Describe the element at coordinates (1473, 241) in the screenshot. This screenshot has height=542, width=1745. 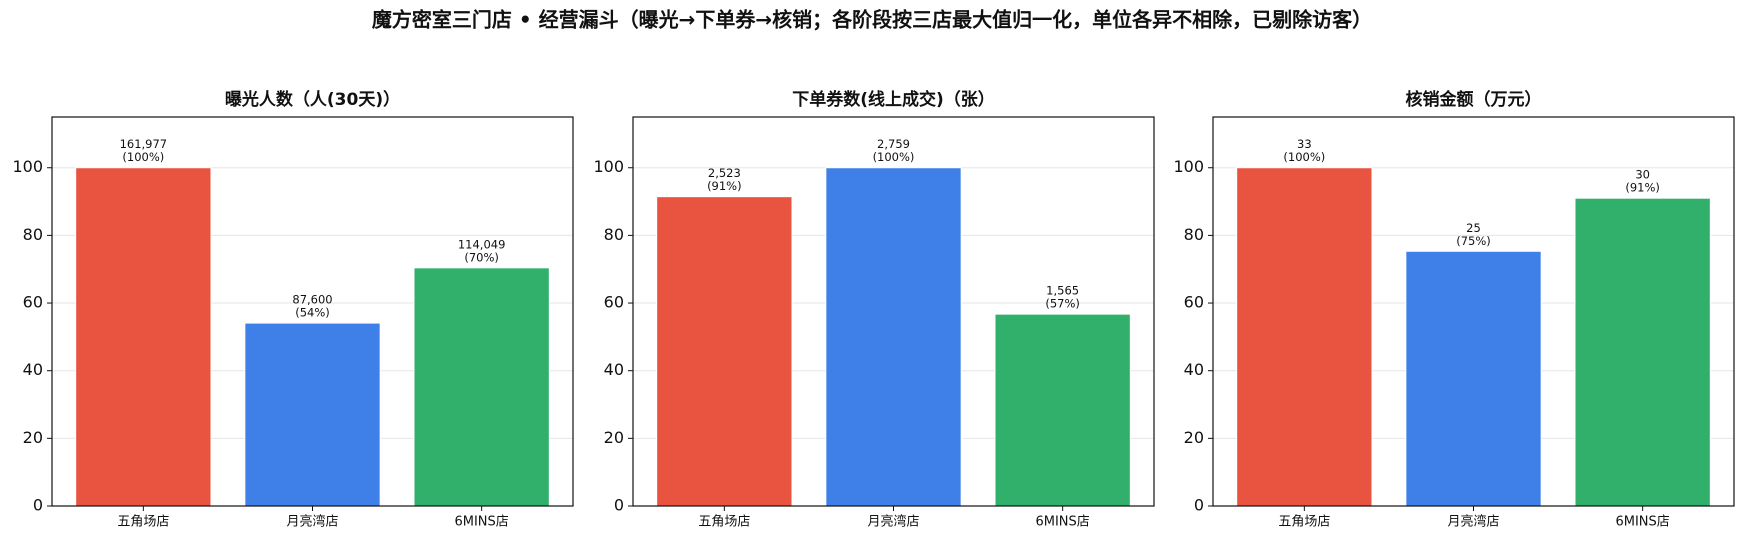
I see `value-label: (75%)` at that location.